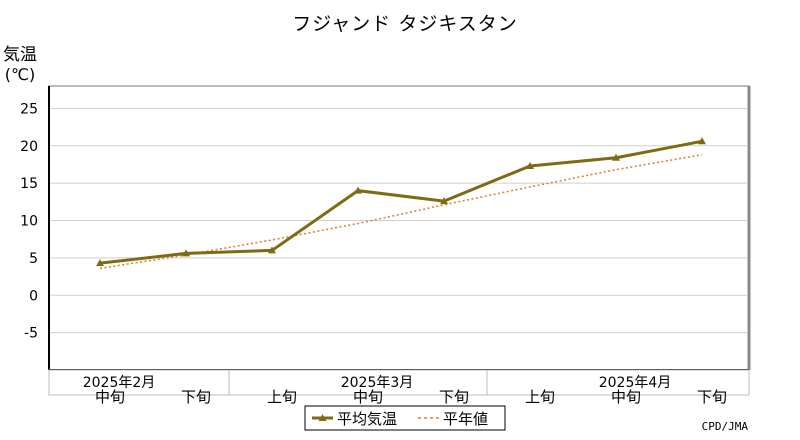  I want to click on y-tick-label: -5, so click(31, 334).